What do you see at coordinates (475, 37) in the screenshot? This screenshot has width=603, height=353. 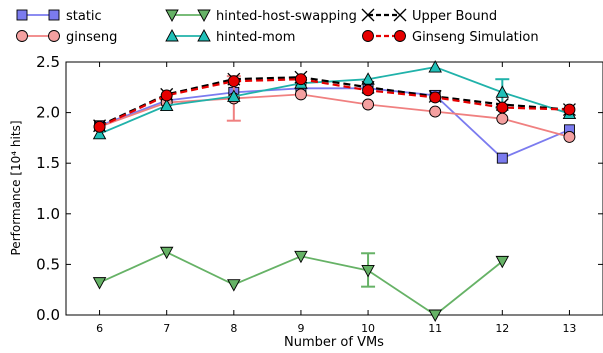 I see `legend-label: Ginseng Simulation` at bounding box center [475, 37].